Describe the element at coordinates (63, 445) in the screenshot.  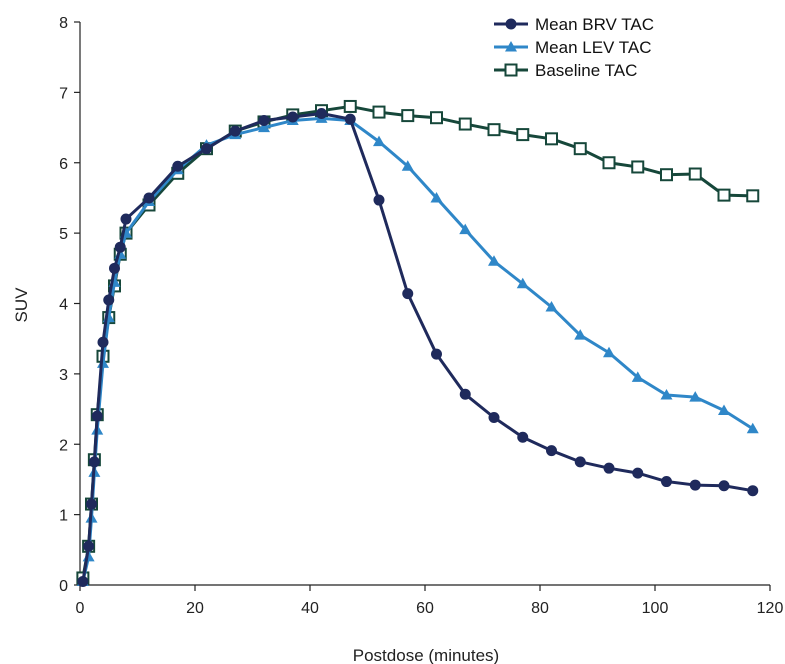
I see `y-tick-label: 2` at that location.